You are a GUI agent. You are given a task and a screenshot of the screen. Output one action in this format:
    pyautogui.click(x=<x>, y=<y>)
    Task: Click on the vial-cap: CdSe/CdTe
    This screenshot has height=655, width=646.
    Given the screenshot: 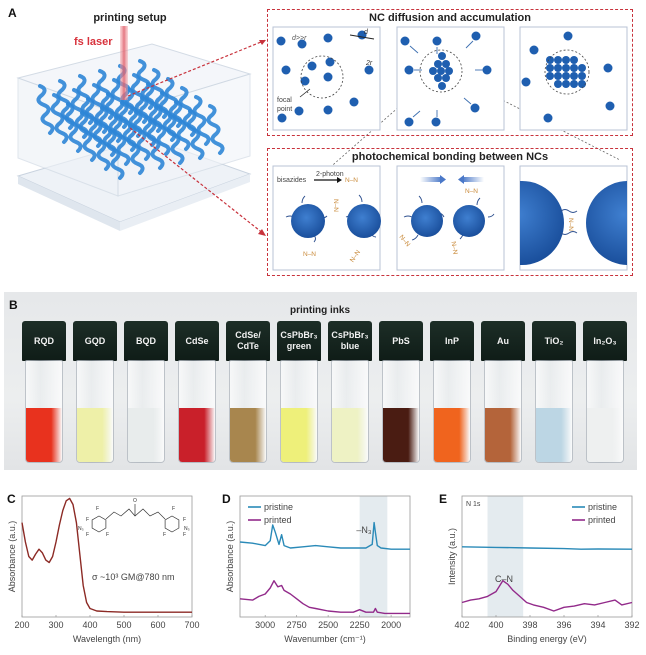 What is the action you would take?
    pyautogui.click(x=248, y=341)
    